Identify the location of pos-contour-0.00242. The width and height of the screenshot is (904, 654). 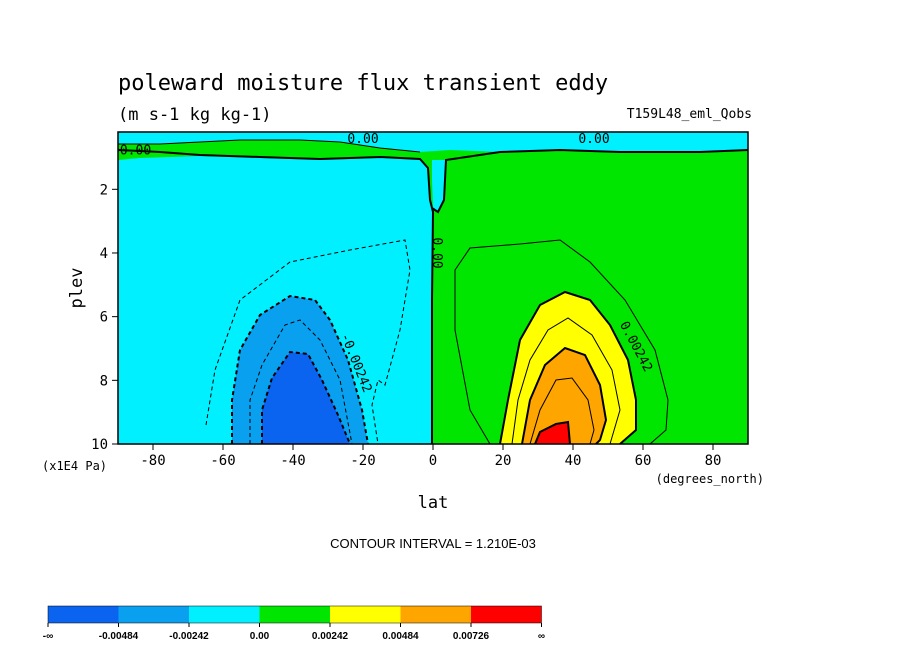
(568, 367).